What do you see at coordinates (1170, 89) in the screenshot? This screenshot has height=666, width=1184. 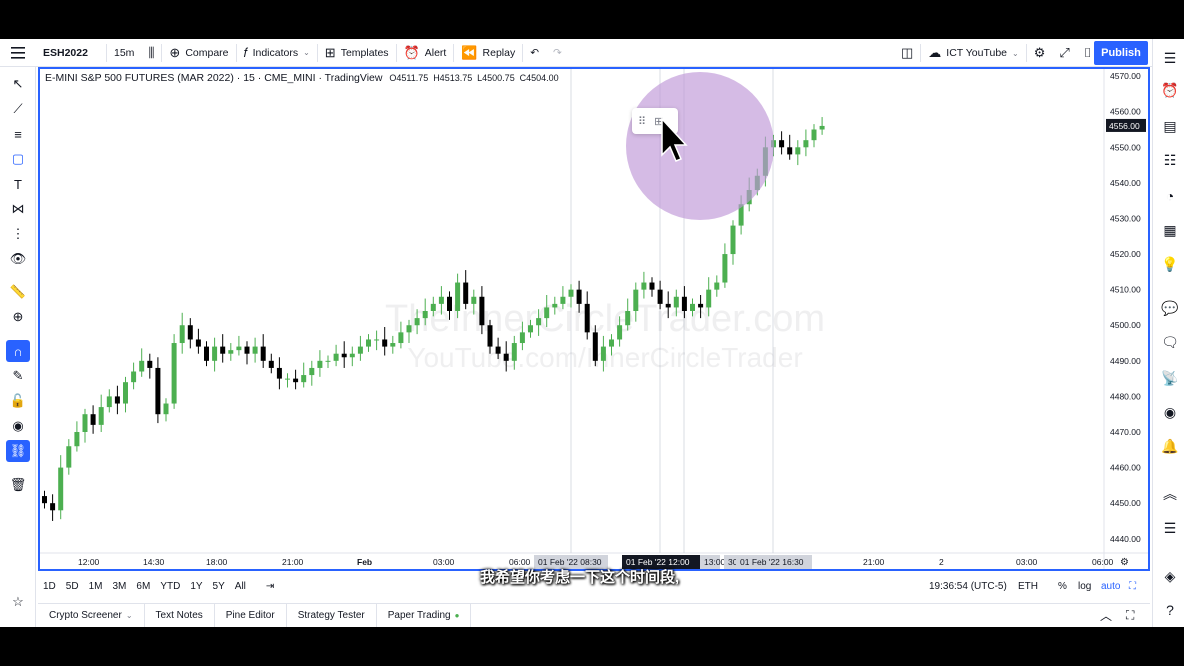 I see `alarm-clock-icon: ⏰` at bounding box center [1170, 89].